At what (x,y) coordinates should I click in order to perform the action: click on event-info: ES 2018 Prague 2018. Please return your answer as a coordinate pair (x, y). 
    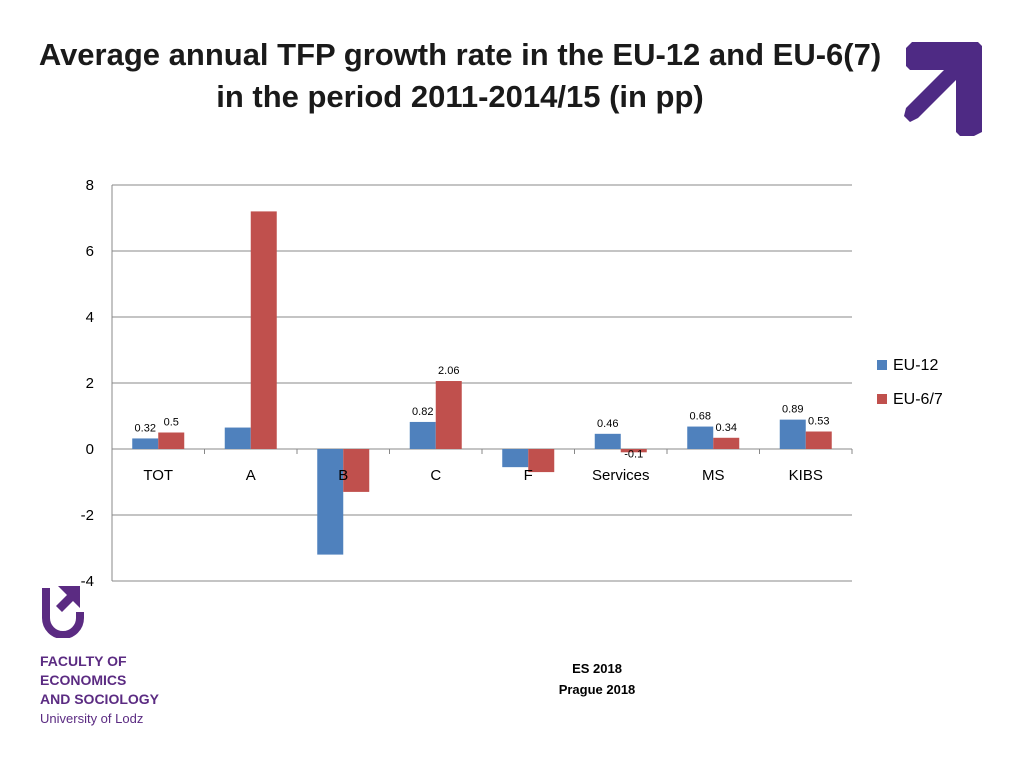
    Looking at the image, I should click on (597, 679).